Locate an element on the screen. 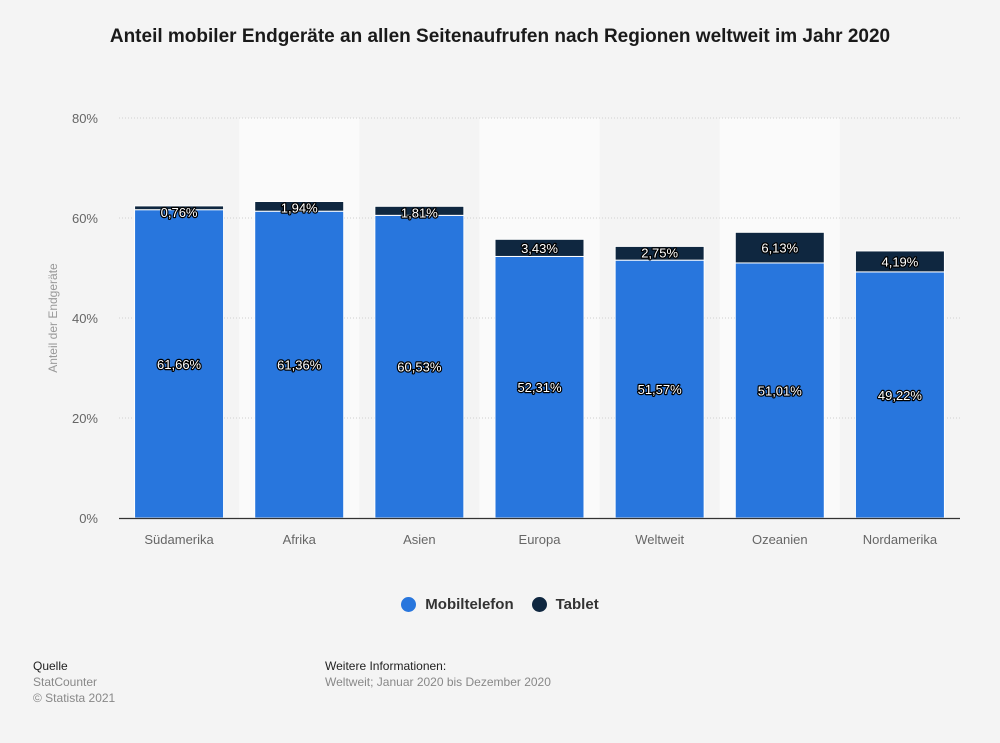 This screenshot has height=743, width=1000. value-label: 61,66% is located at coordinates (179, 364).